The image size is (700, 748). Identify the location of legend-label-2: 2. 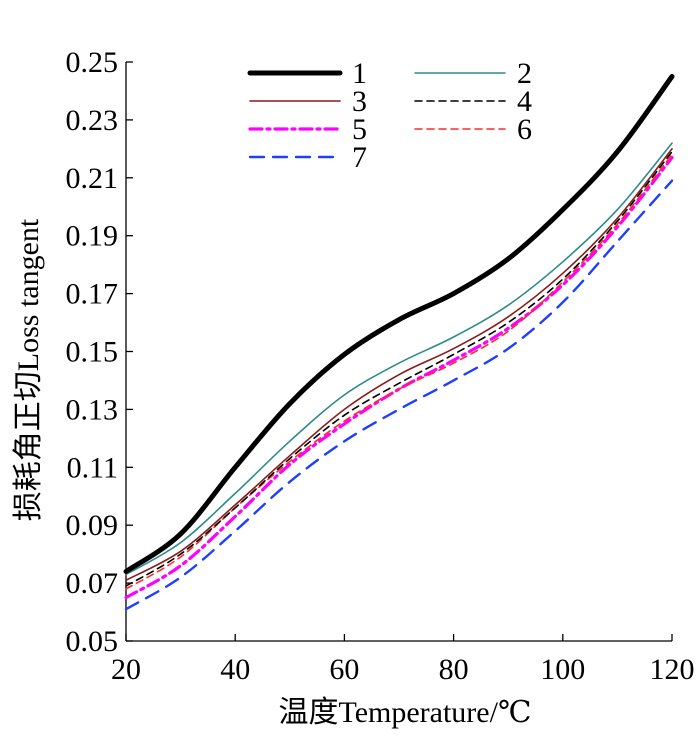
(524, 73).